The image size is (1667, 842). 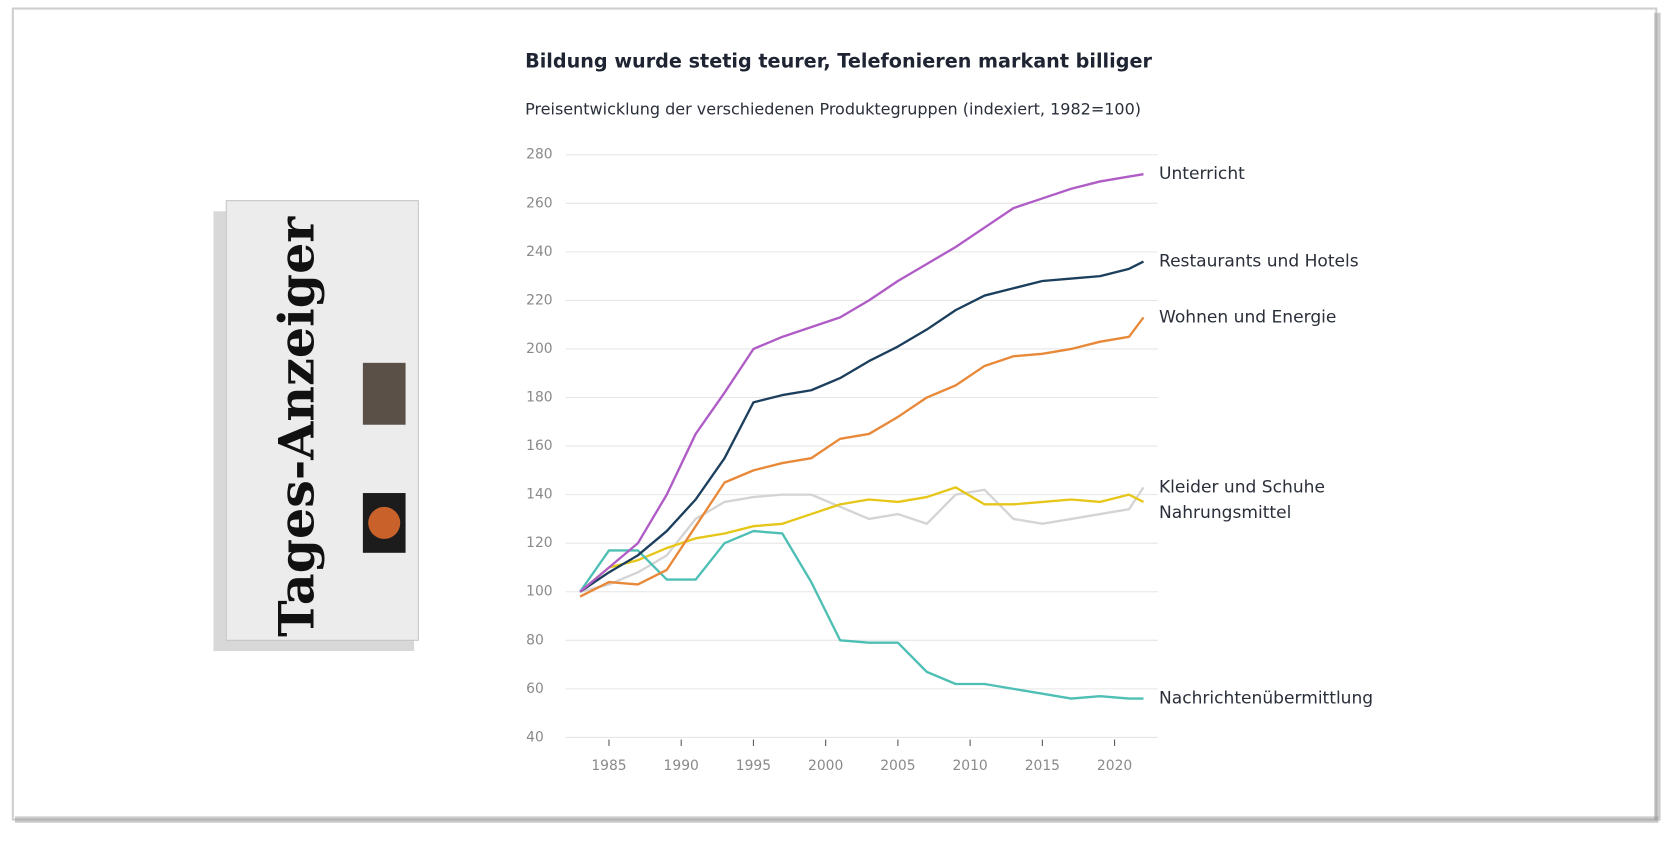 I want to click on y-tick-label: 160, so click(x=539, y=446).